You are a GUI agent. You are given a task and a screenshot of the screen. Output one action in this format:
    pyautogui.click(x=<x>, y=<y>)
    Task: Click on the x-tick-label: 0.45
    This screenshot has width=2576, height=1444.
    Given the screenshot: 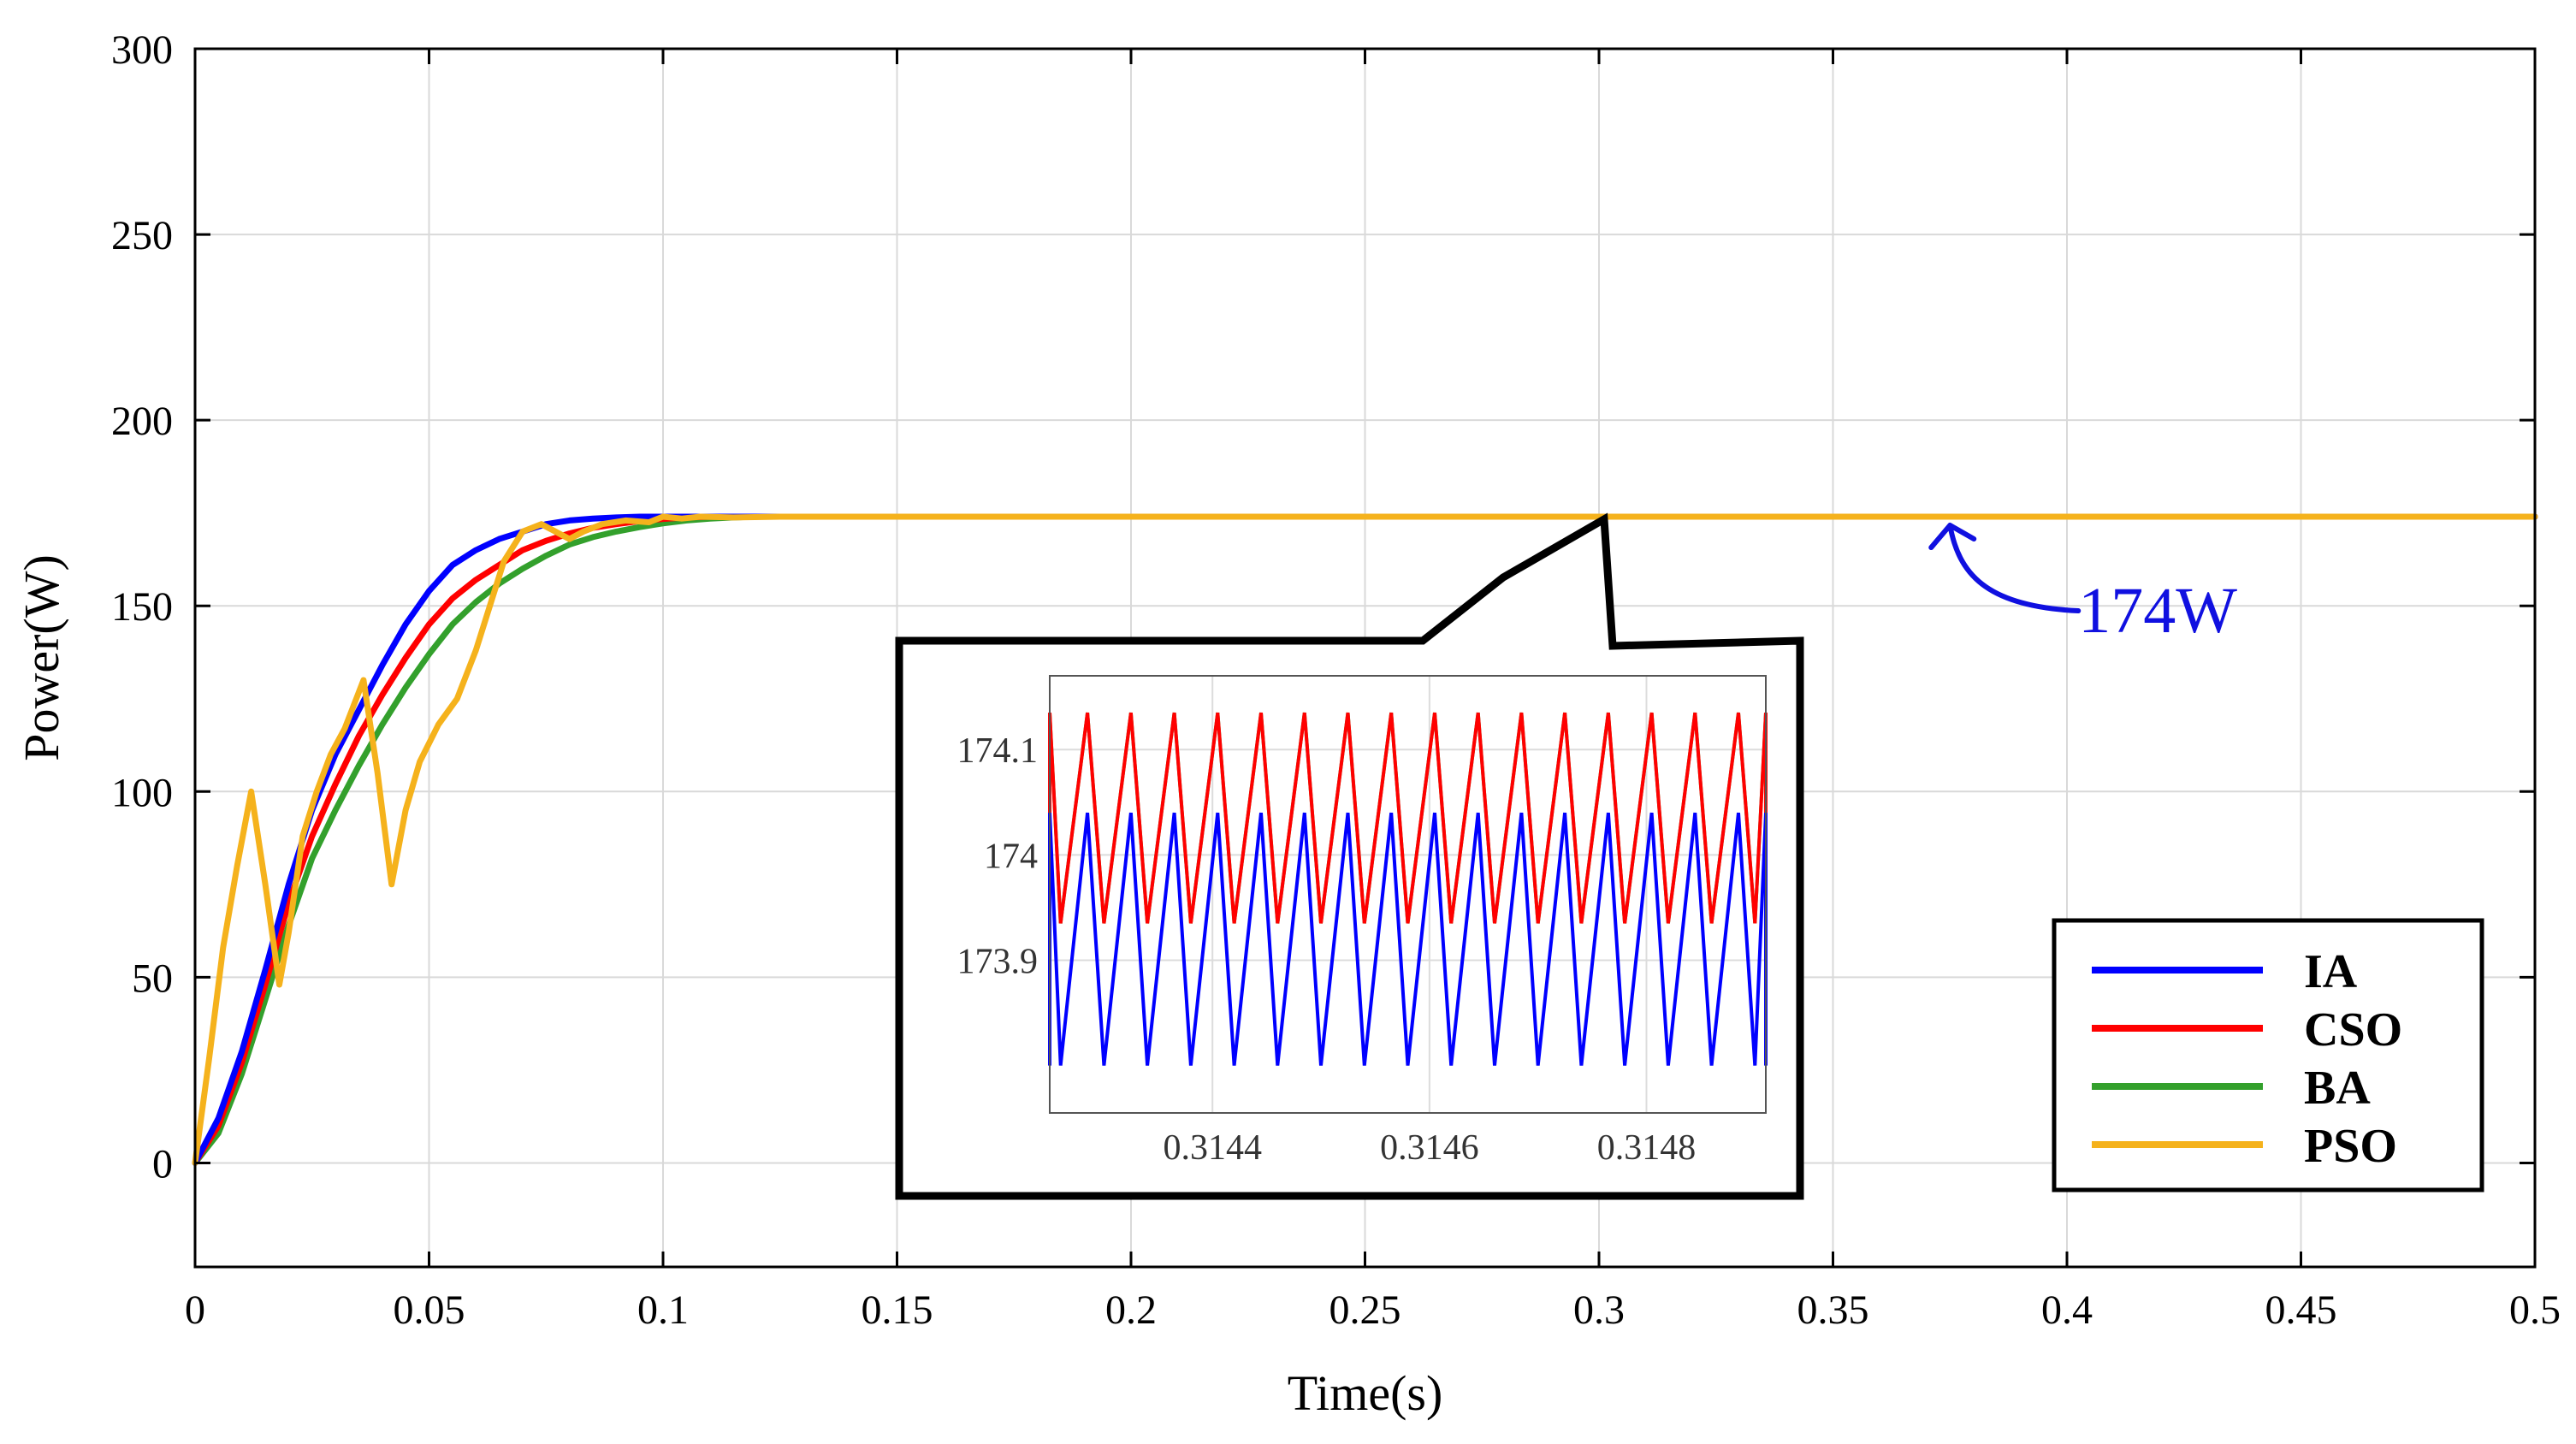 What is the action you would take?
    pyautogui.click(x=2301, y=1310)
    